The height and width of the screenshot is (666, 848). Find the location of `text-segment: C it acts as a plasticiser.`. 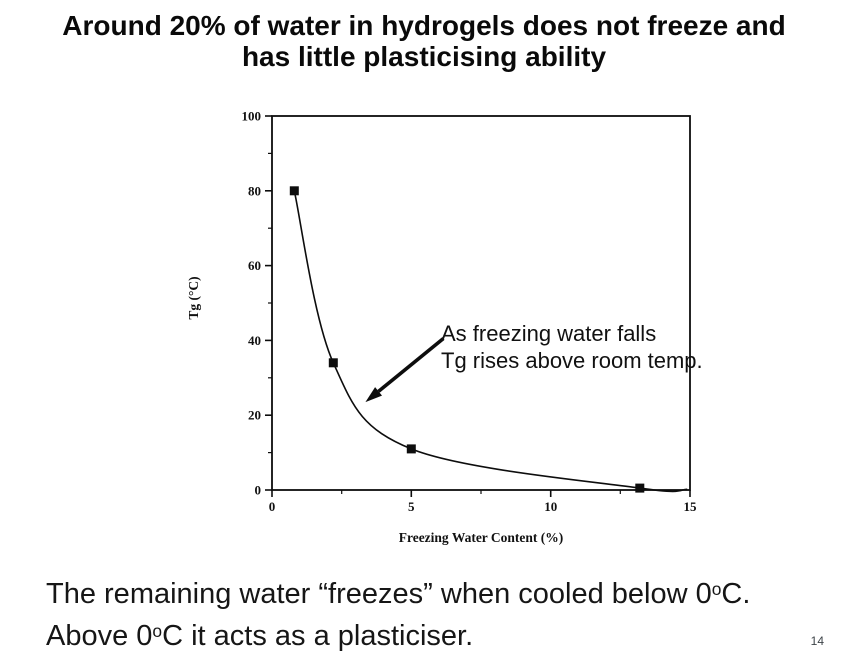

text-segment: C it acts as a plasticiser. is located at coordinates (318, 635).